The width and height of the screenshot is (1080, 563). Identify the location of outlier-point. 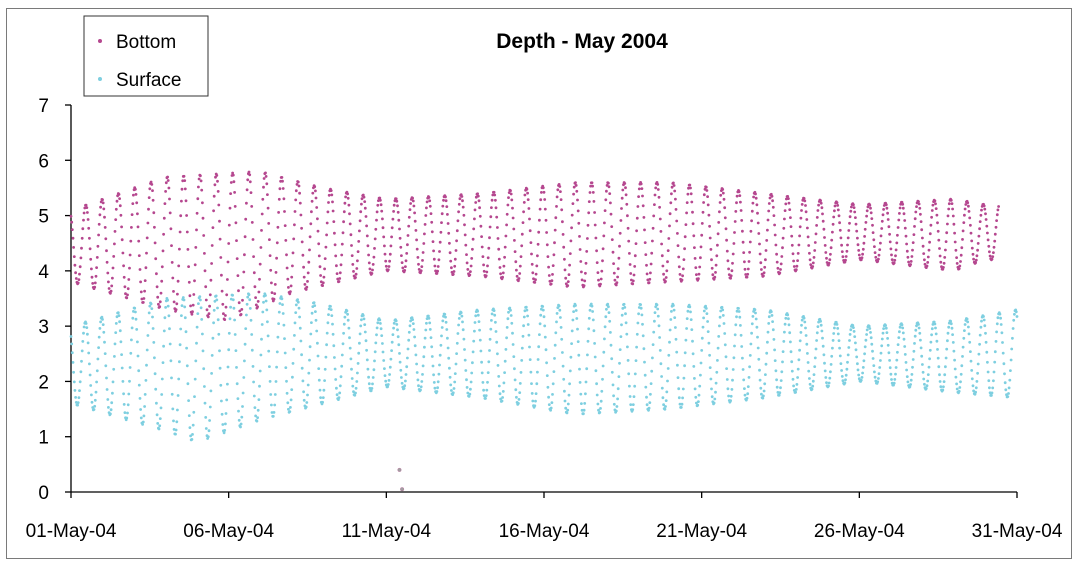
(402, 489).